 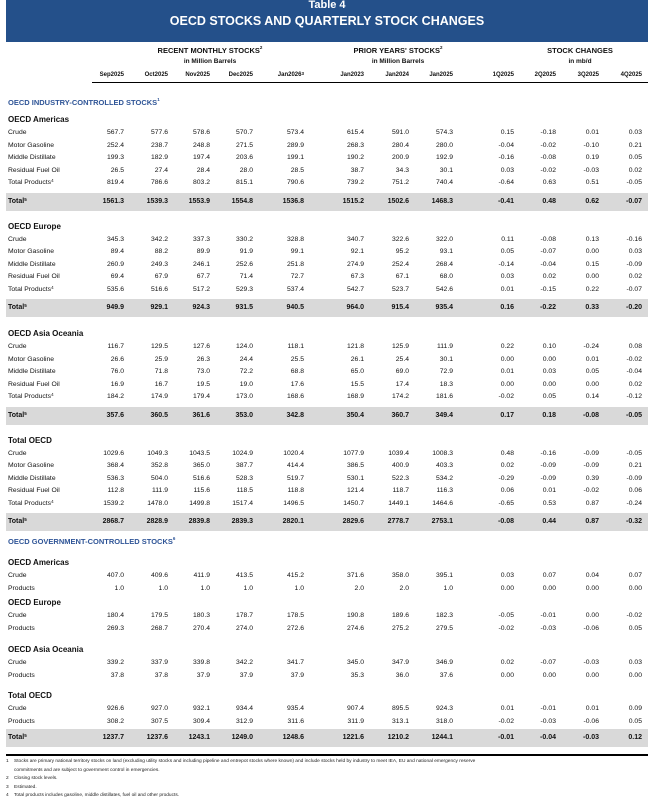 I want to click on value-cell: 249.3, so click(x=159, y=264).